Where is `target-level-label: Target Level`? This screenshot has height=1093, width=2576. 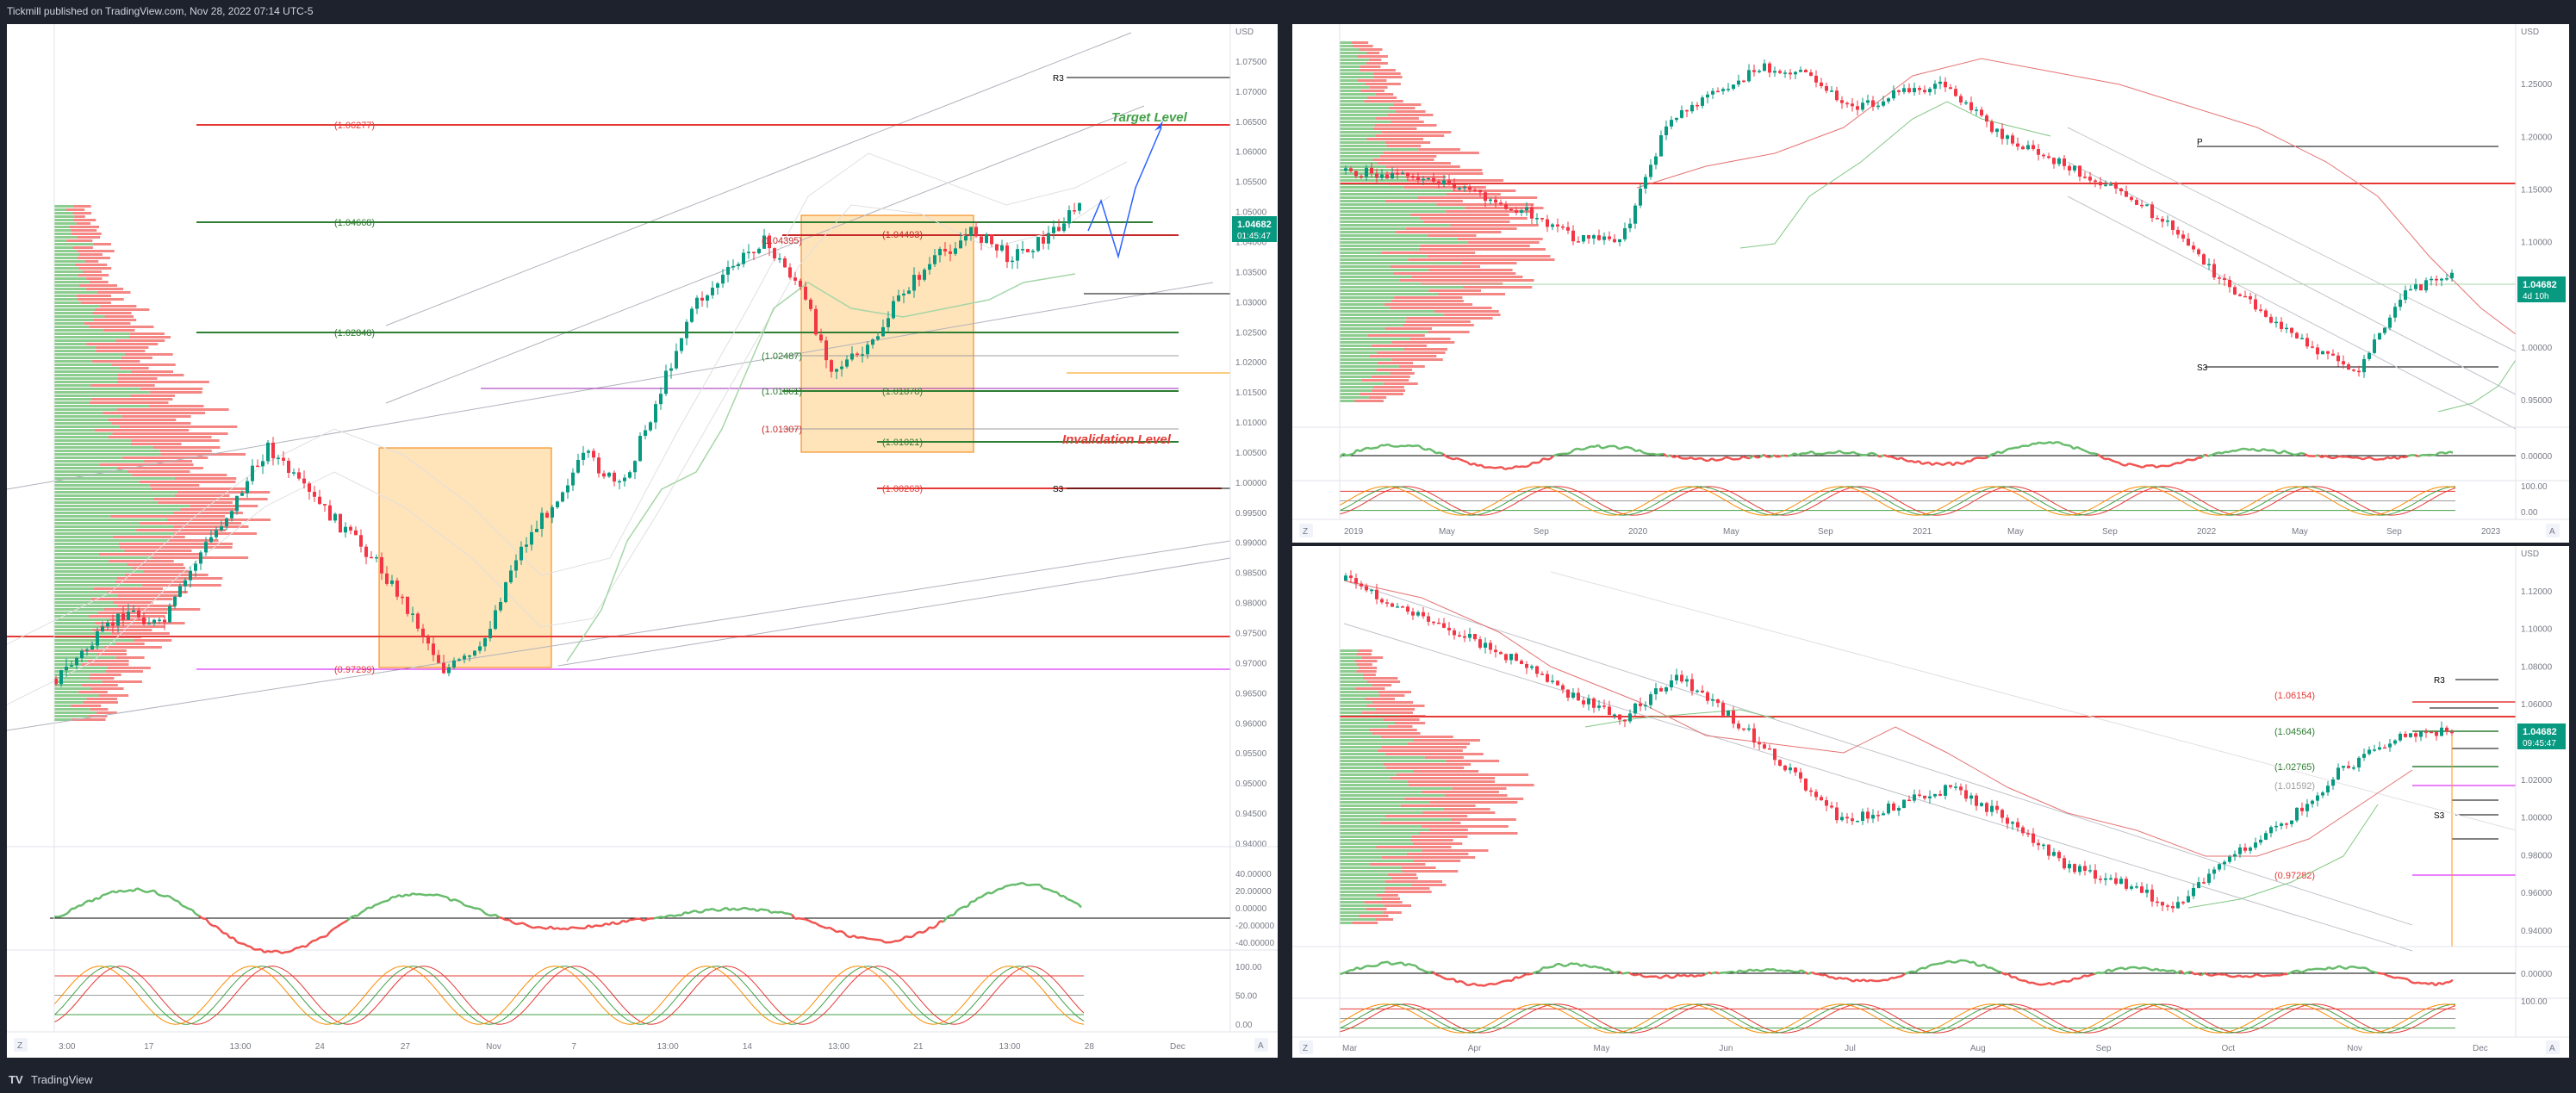 target-level-label: Target Level is located at coordinates (1150, 117).